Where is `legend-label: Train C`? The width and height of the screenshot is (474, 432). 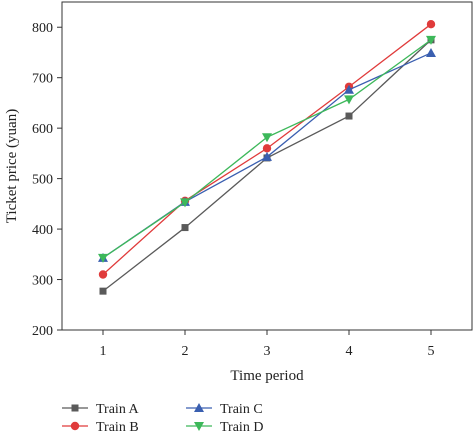 legend-label: Train C is located at coordinates (241, 409).